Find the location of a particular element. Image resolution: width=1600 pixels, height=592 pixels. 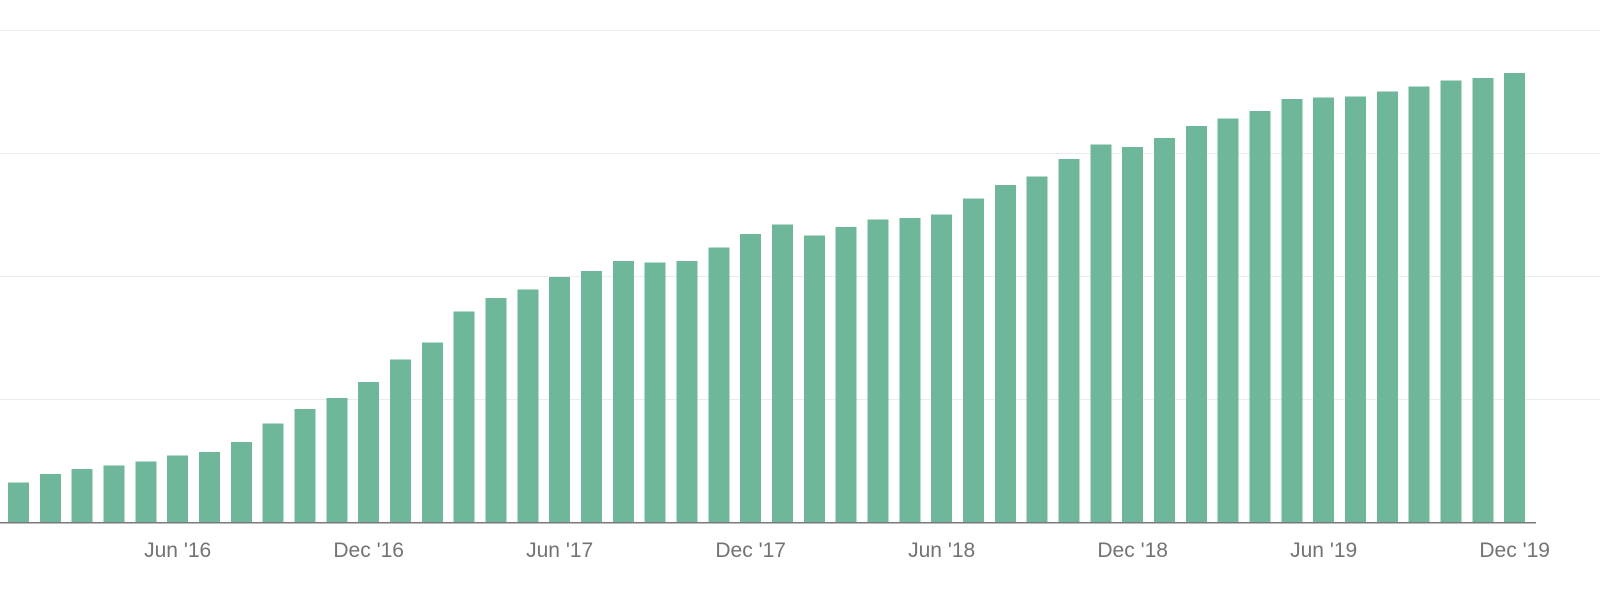

x-tick-label-5: Jun '18 is located at coordinates (941, 550).